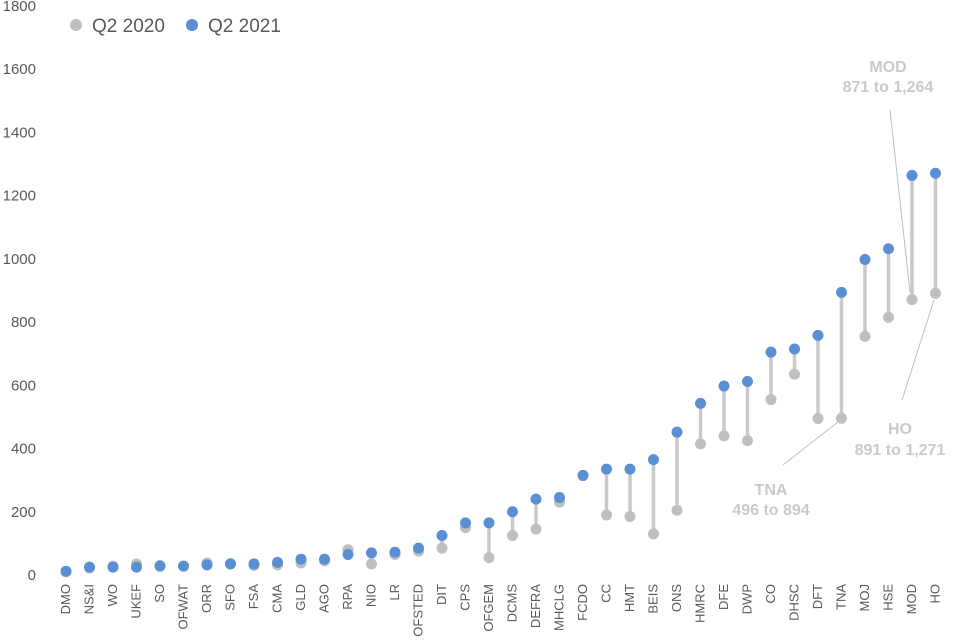  What do you see at coordinates (347, 597) in the screenshot?
I see `x-tick-label-rpa: RPA` at bounding box center [347, 597].